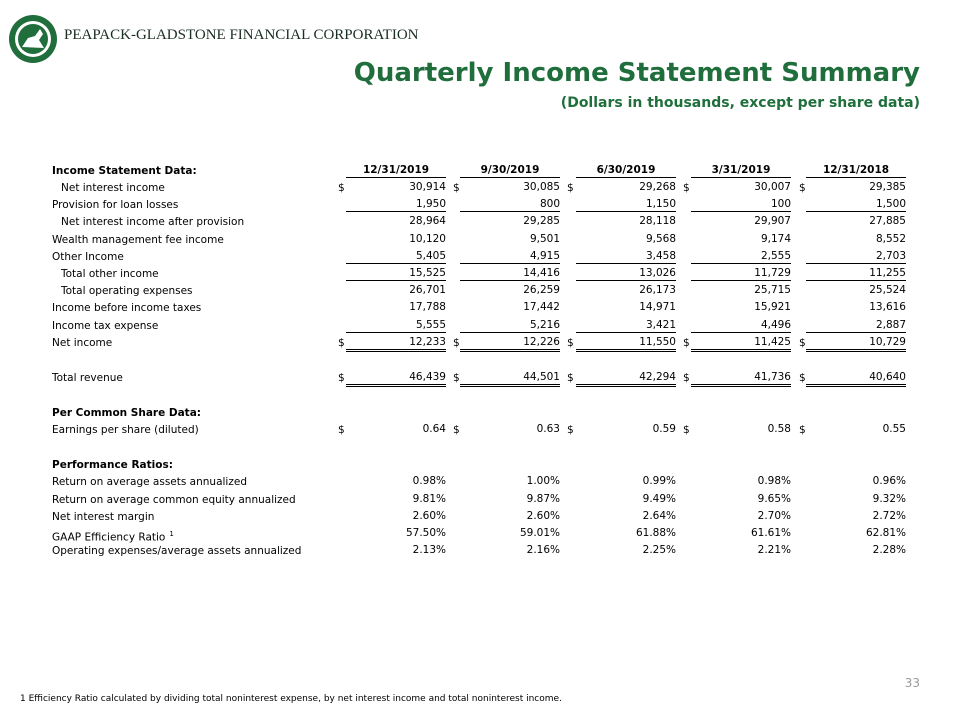 The width and height of the screenshot is (960, 720). What do you see at coordinates (664, 429) in the screenshot?
I see `cell-value: 0.59` at bounding box center [664, 429].